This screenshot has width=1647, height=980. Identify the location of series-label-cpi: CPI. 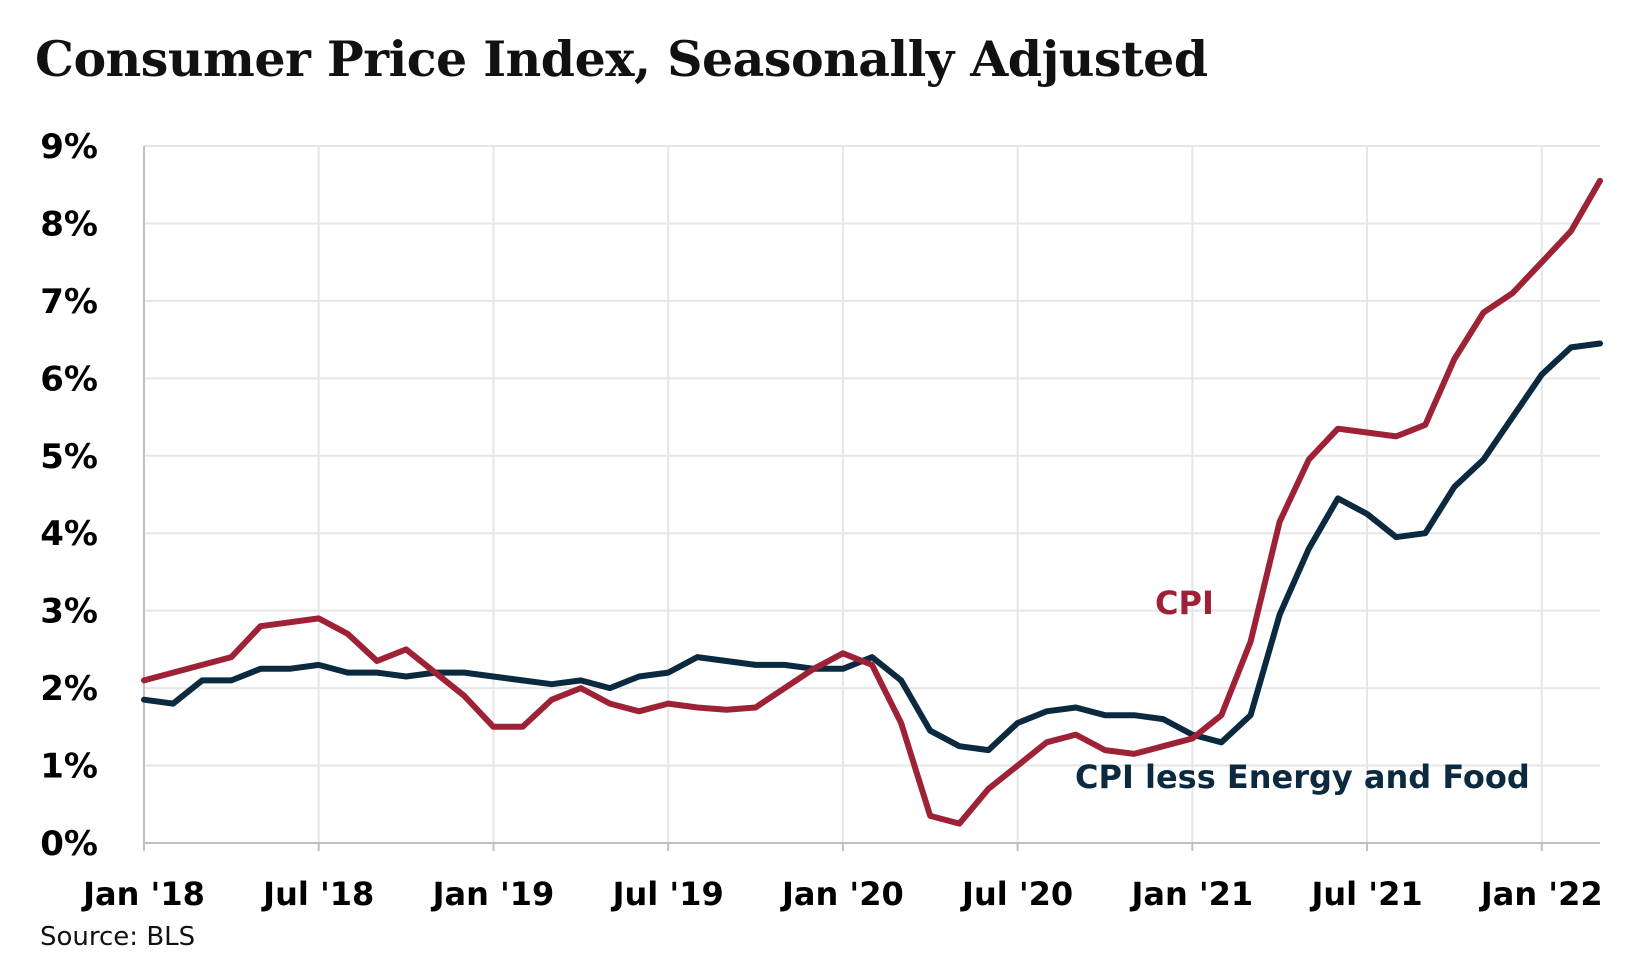
(1184, 603).